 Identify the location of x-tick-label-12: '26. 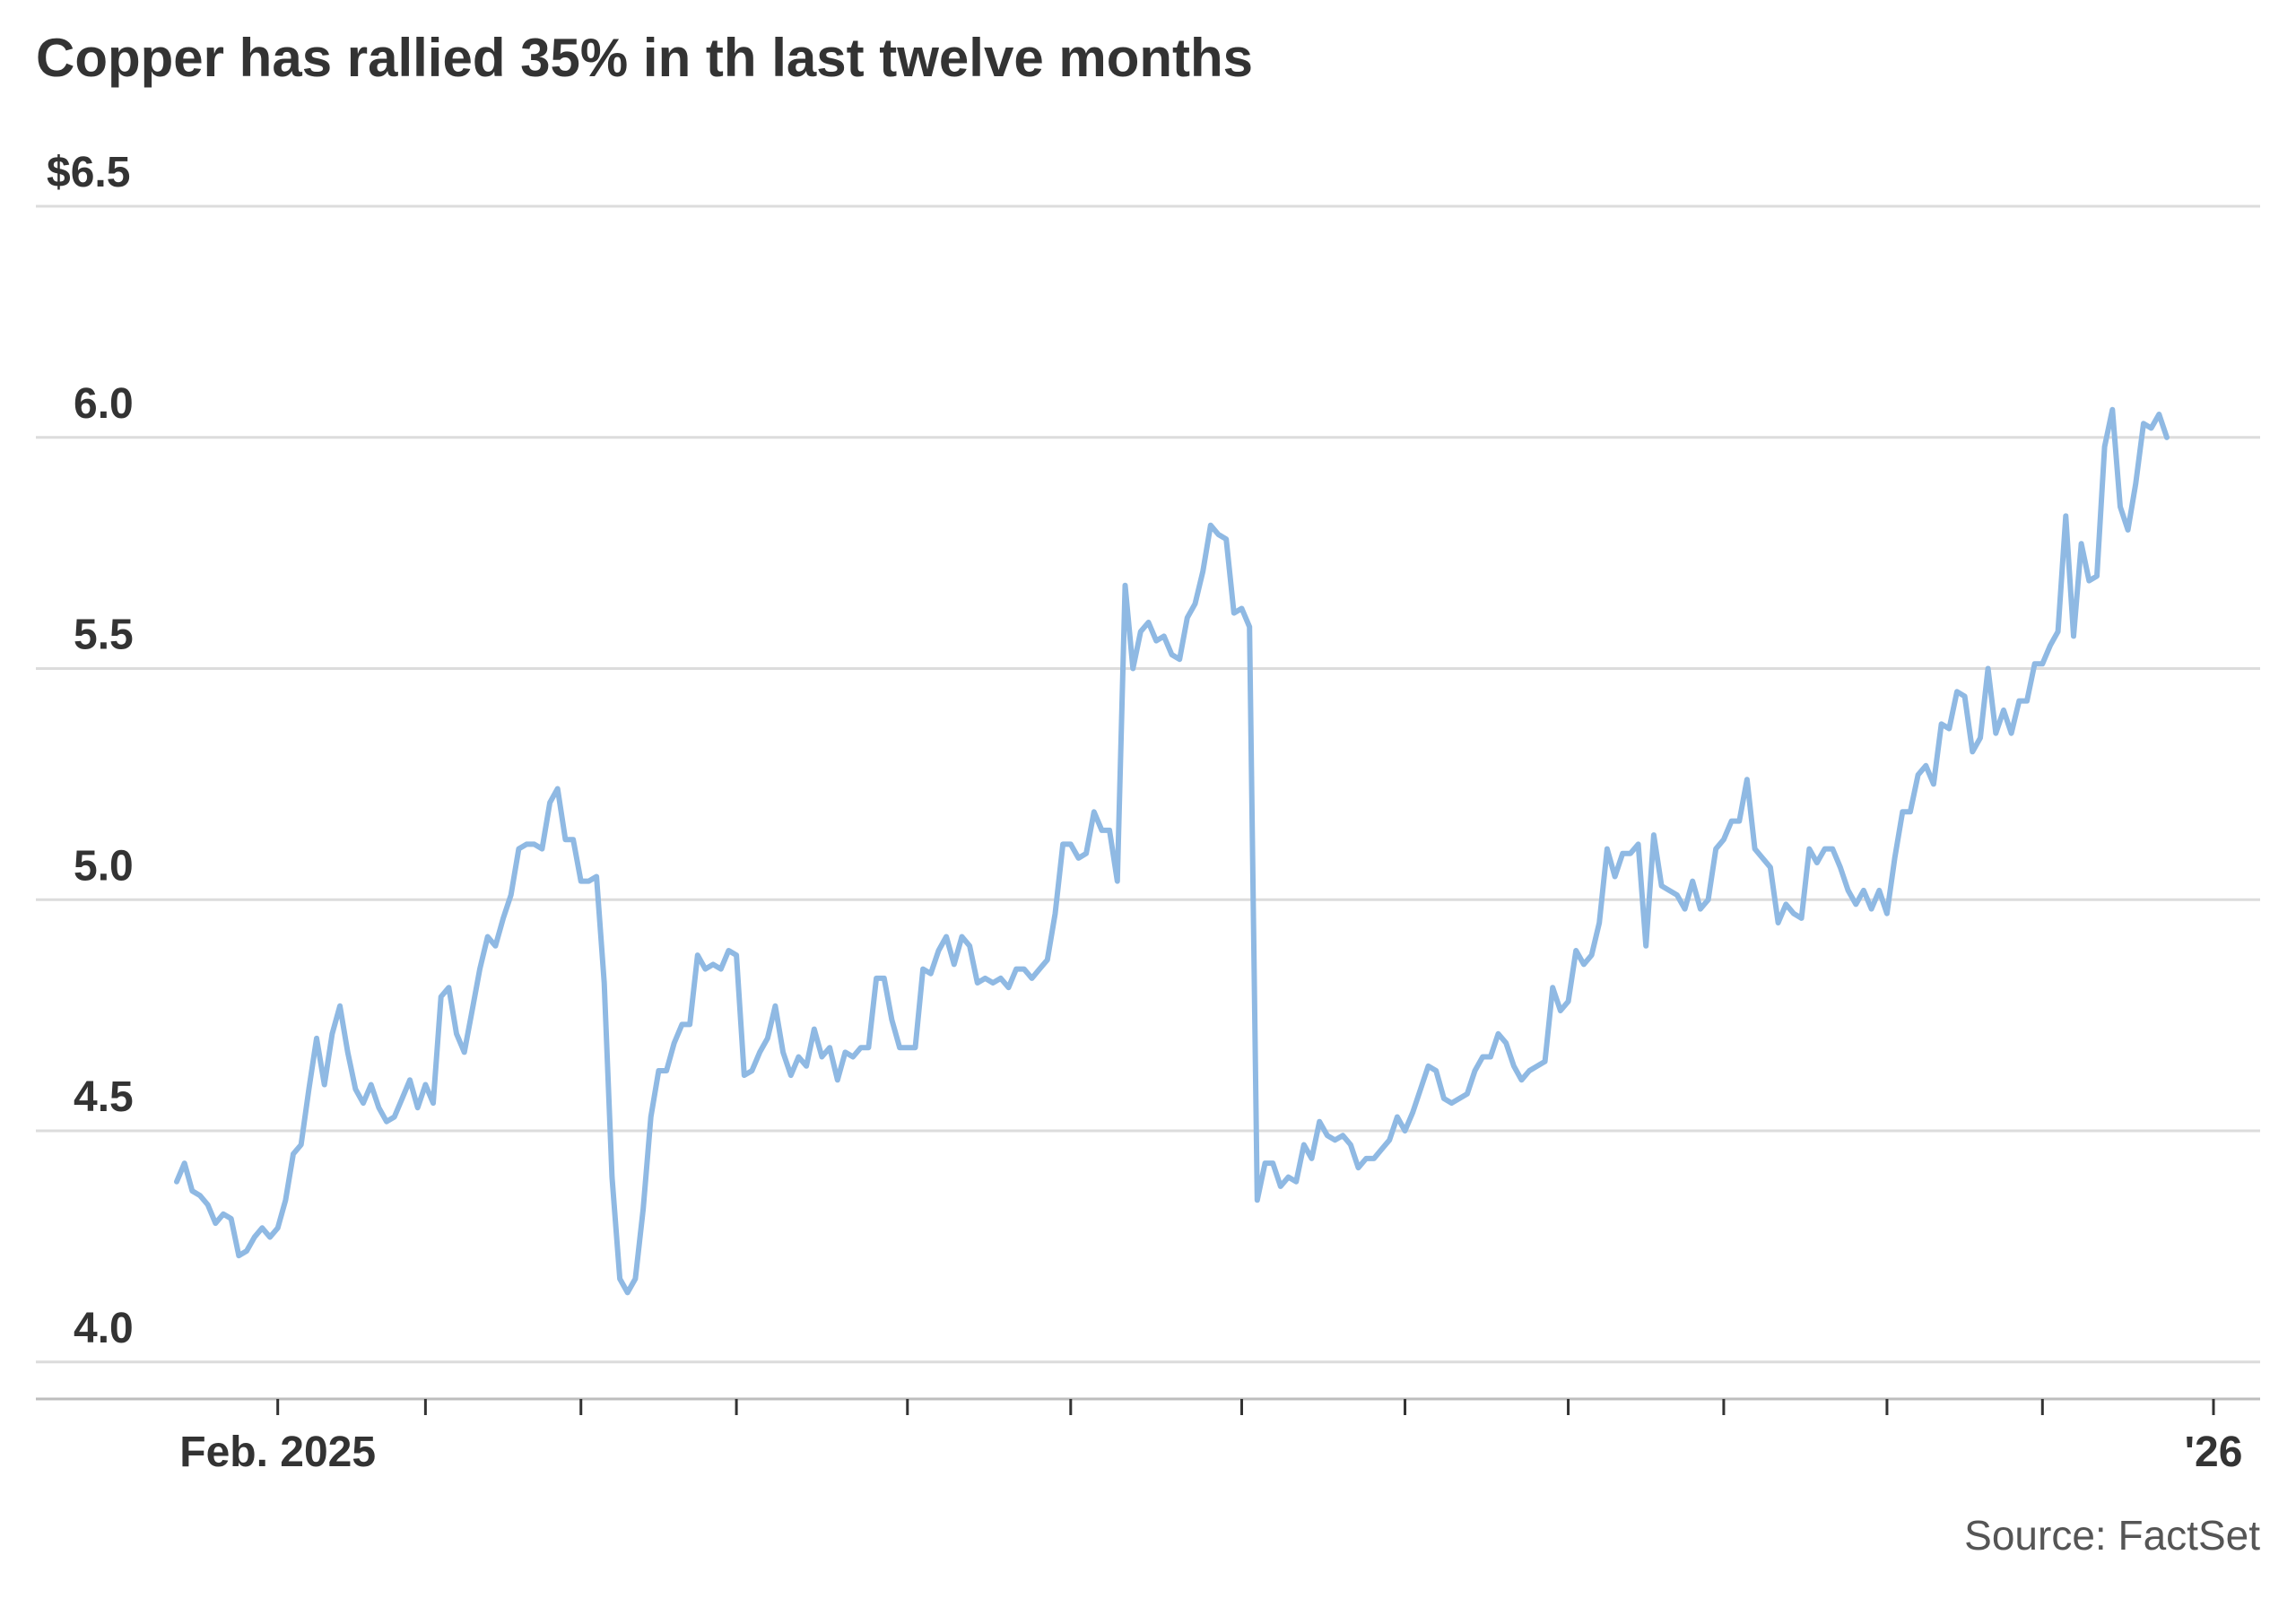
(2214, 1453).